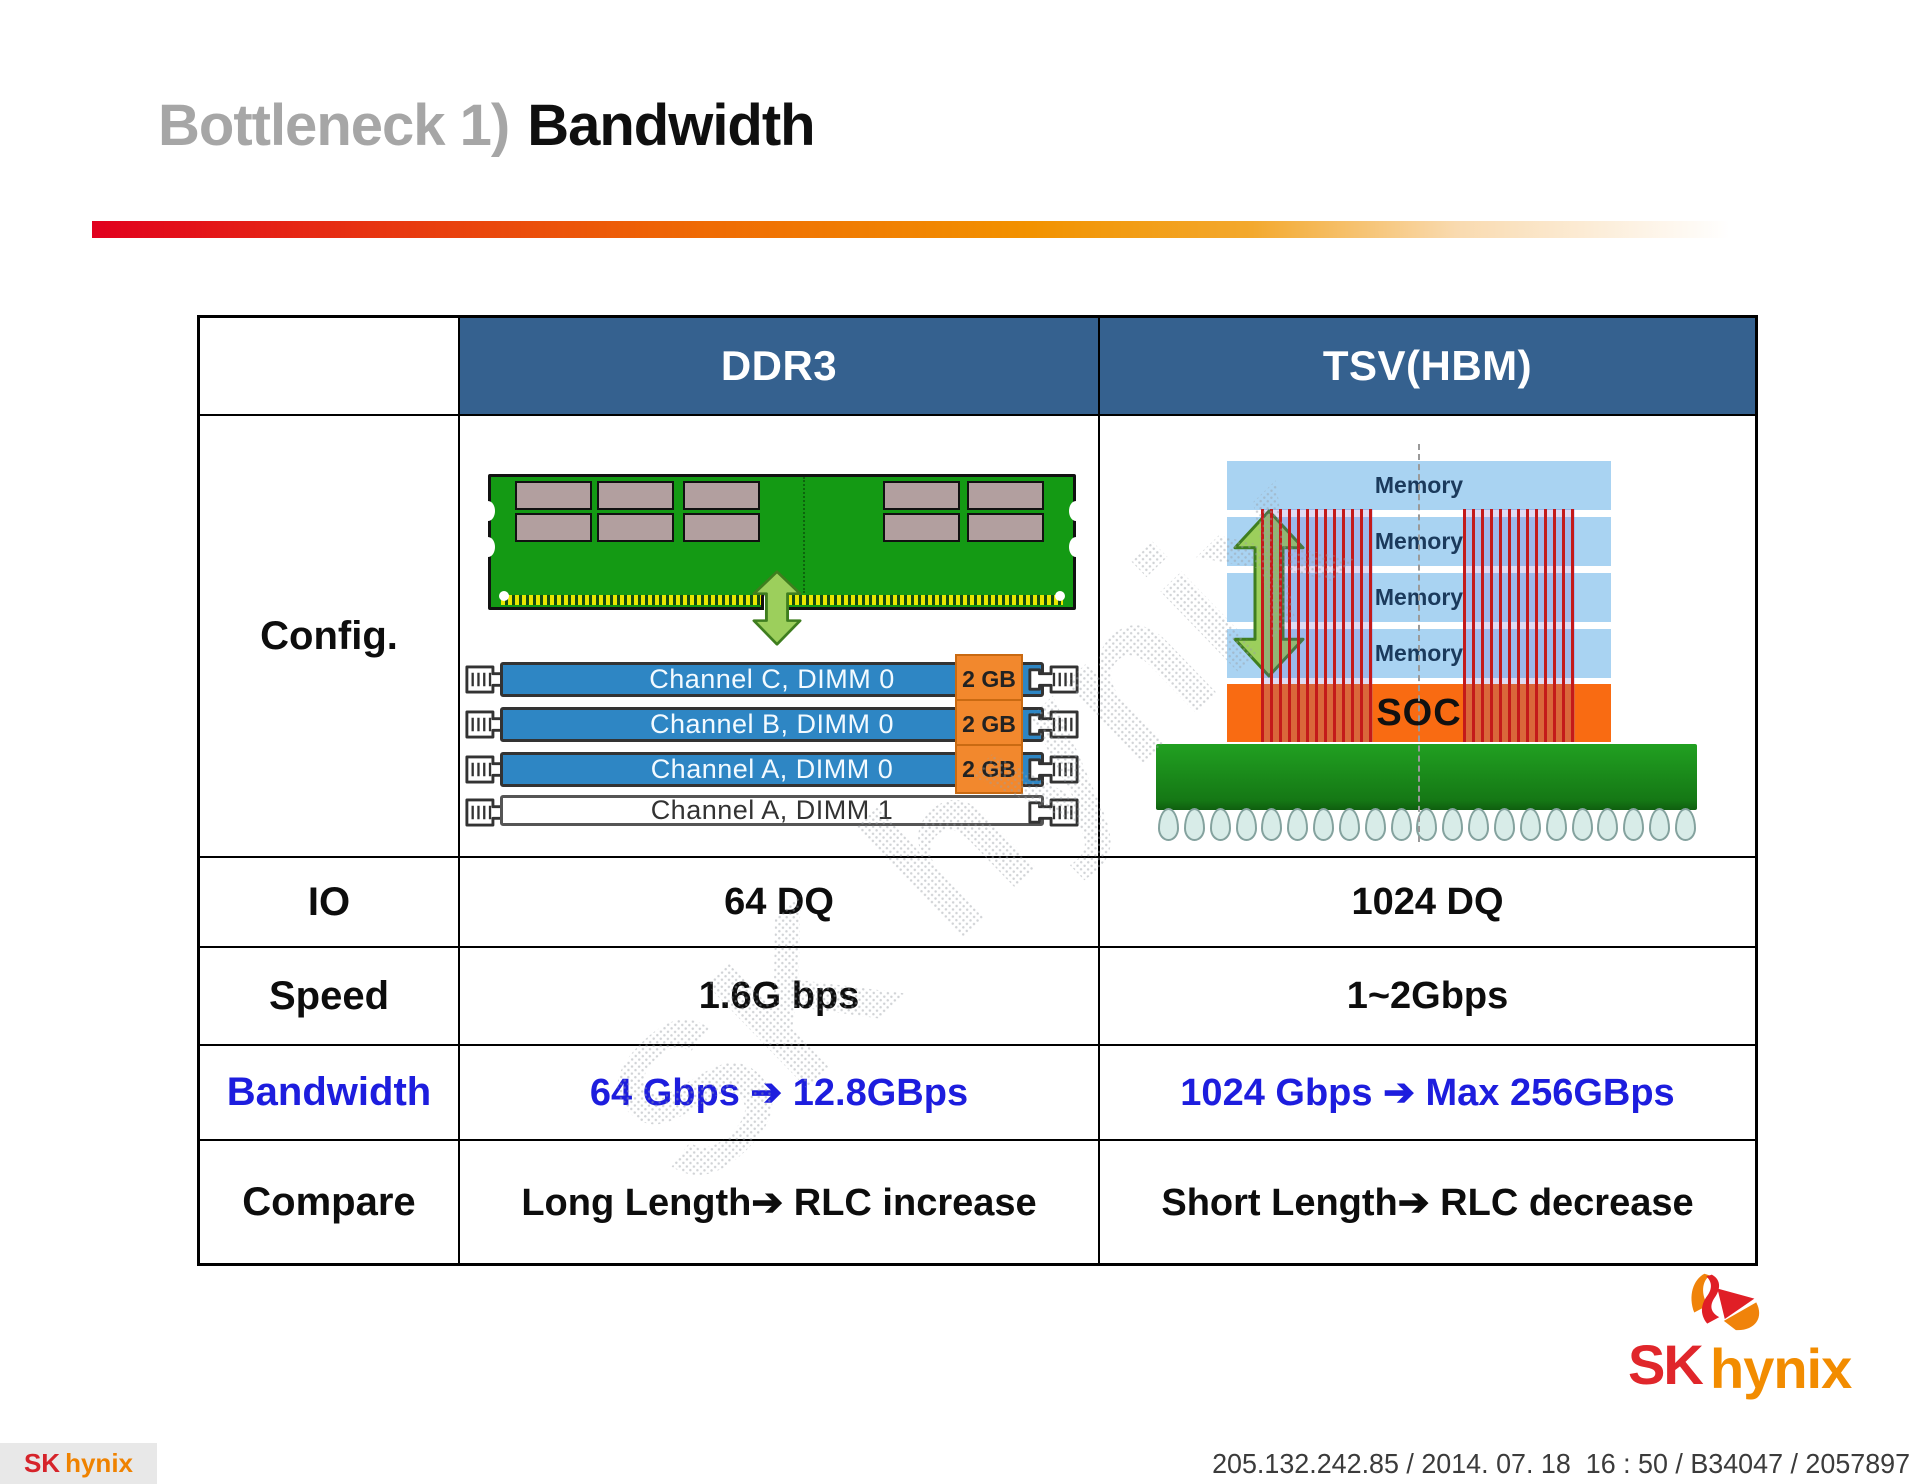 Image resolution: width=1920 pixels, height=1484 pixels. I want to click on row-label-io: IO, so click(330, 903).